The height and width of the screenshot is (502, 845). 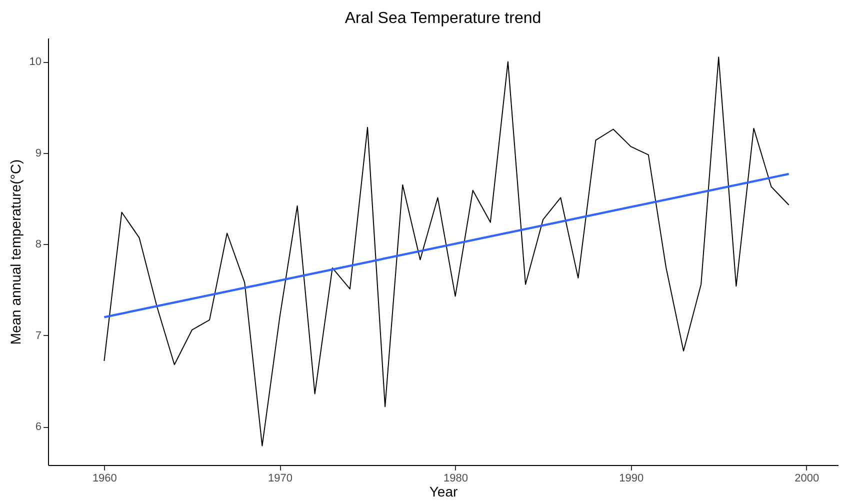 I want to click on y-tick-label: 9, so click(x=38, y=153).